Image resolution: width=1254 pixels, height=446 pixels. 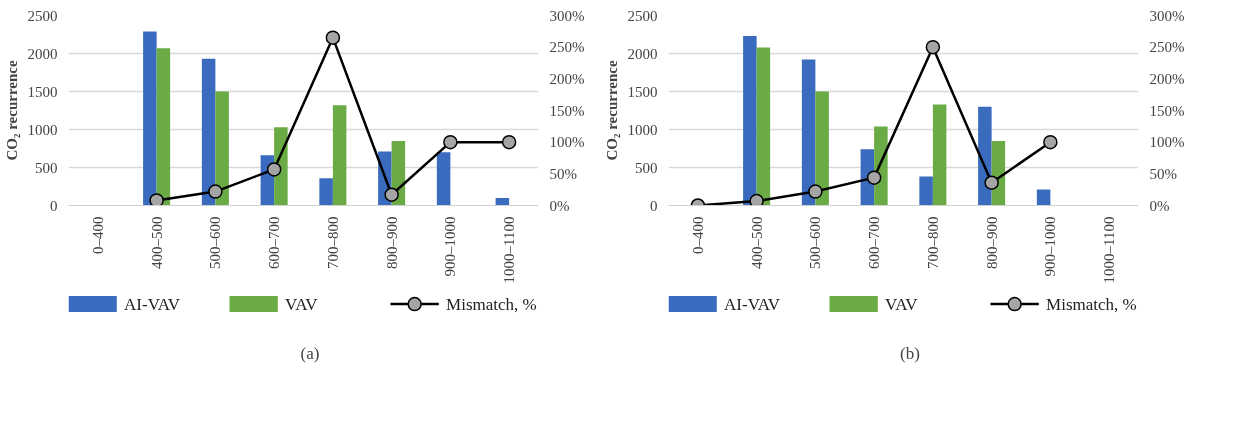 I want to click on text: (a), so click(x=310, y=353).